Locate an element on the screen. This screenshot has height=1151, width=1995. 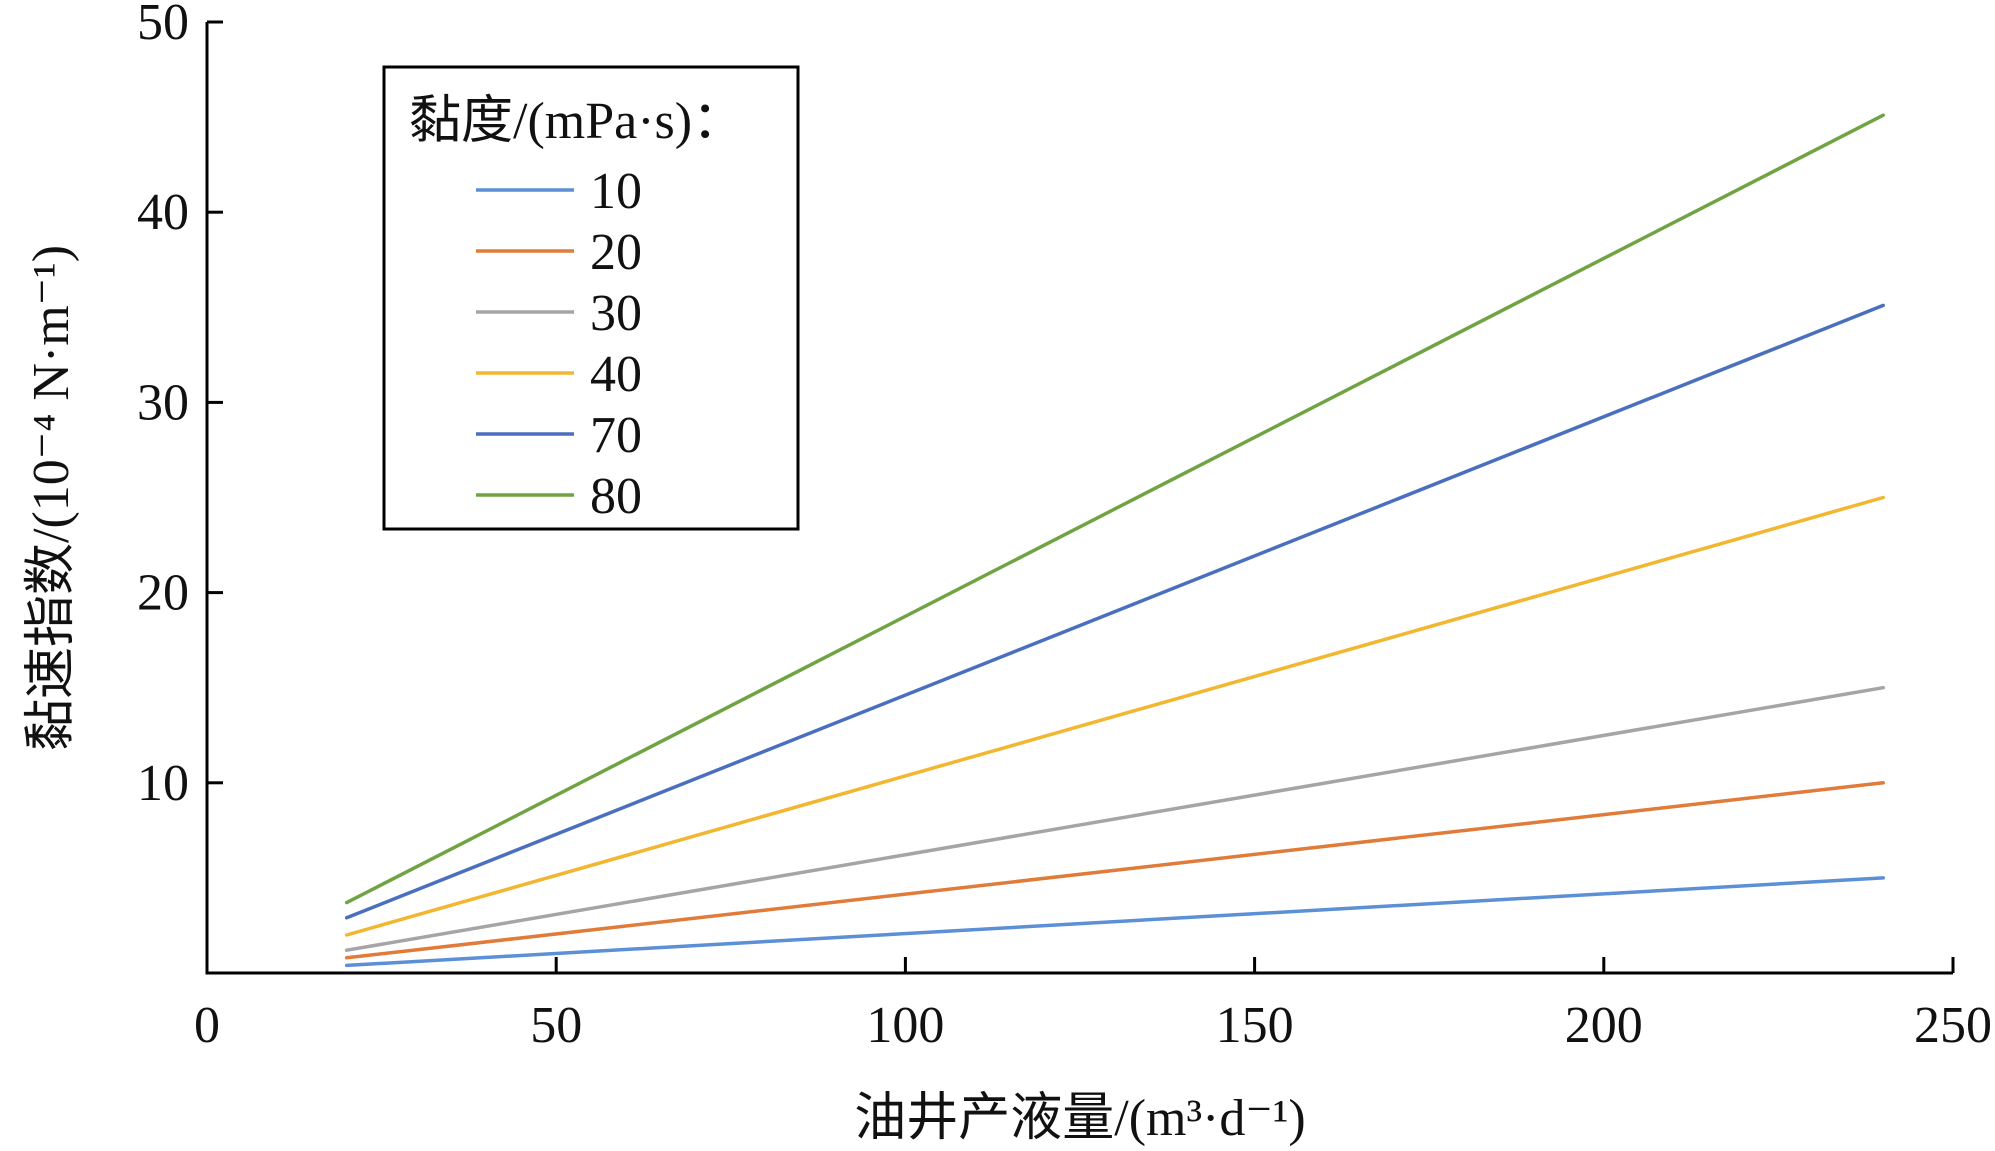
y-tick-label: 10 is located at coordinates (163, 783).